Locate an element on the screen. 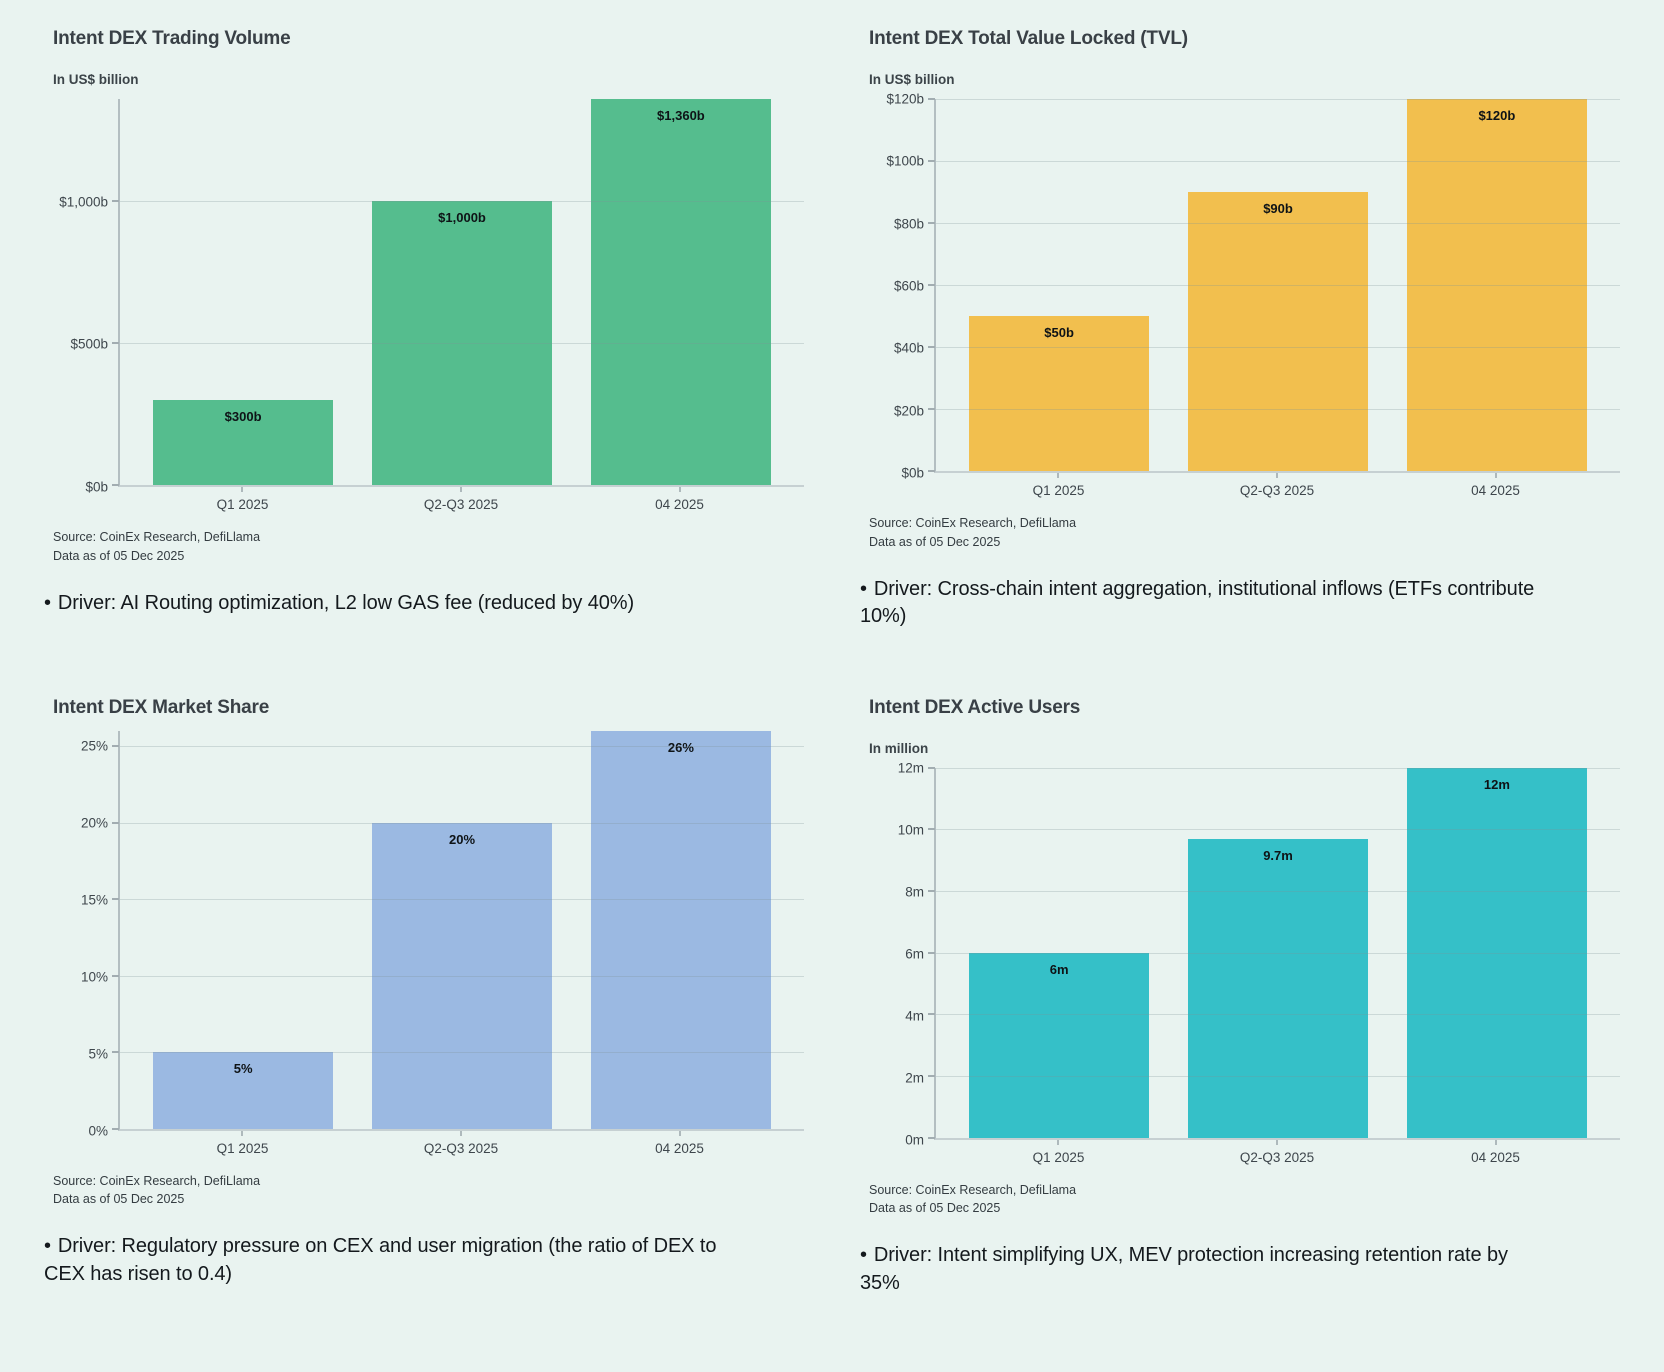  bar-value-label: $50b is located at coordinates (1059, 332).